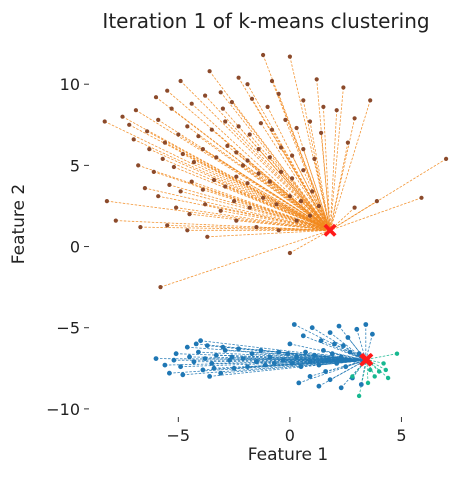 The width and height of the screenshot is (474, 479). Describe the element at coordinates (348, 295) in the screenshot. I see `centroid-markers` at that location.